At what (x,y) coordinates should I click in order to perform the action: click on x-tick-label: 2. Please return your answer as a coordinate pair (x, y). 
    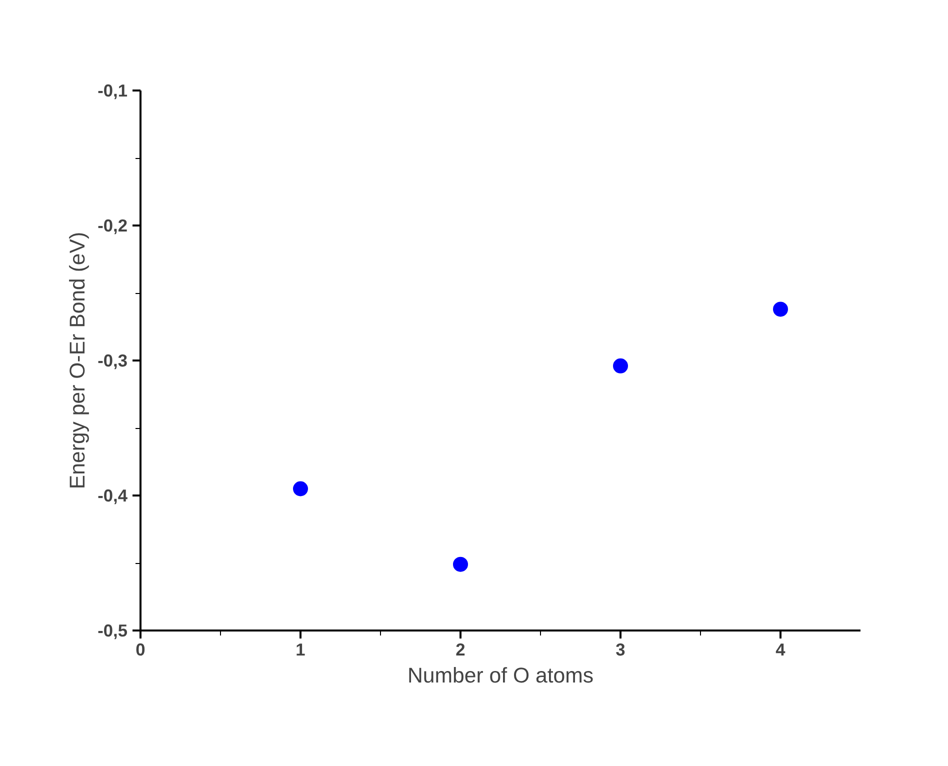
    Looking at the image, I should click on (461, 650).